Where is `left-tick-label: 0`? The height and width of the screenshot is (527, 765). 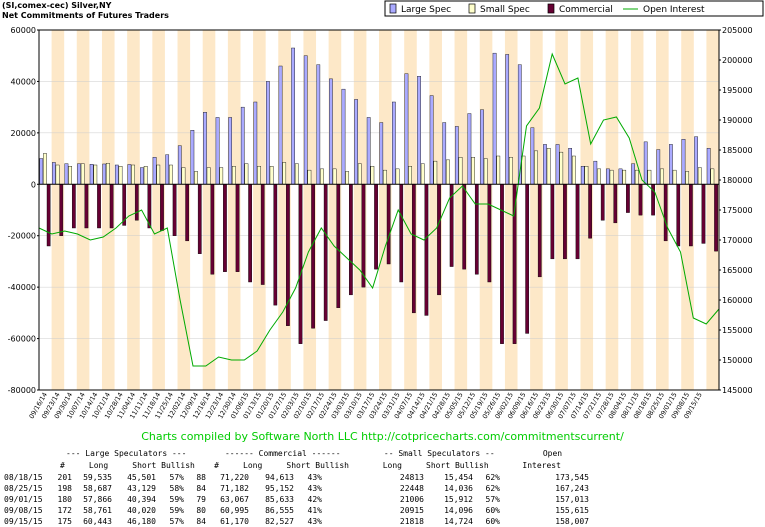
left-tick-label: 0 is located at coordinates (33, 184).